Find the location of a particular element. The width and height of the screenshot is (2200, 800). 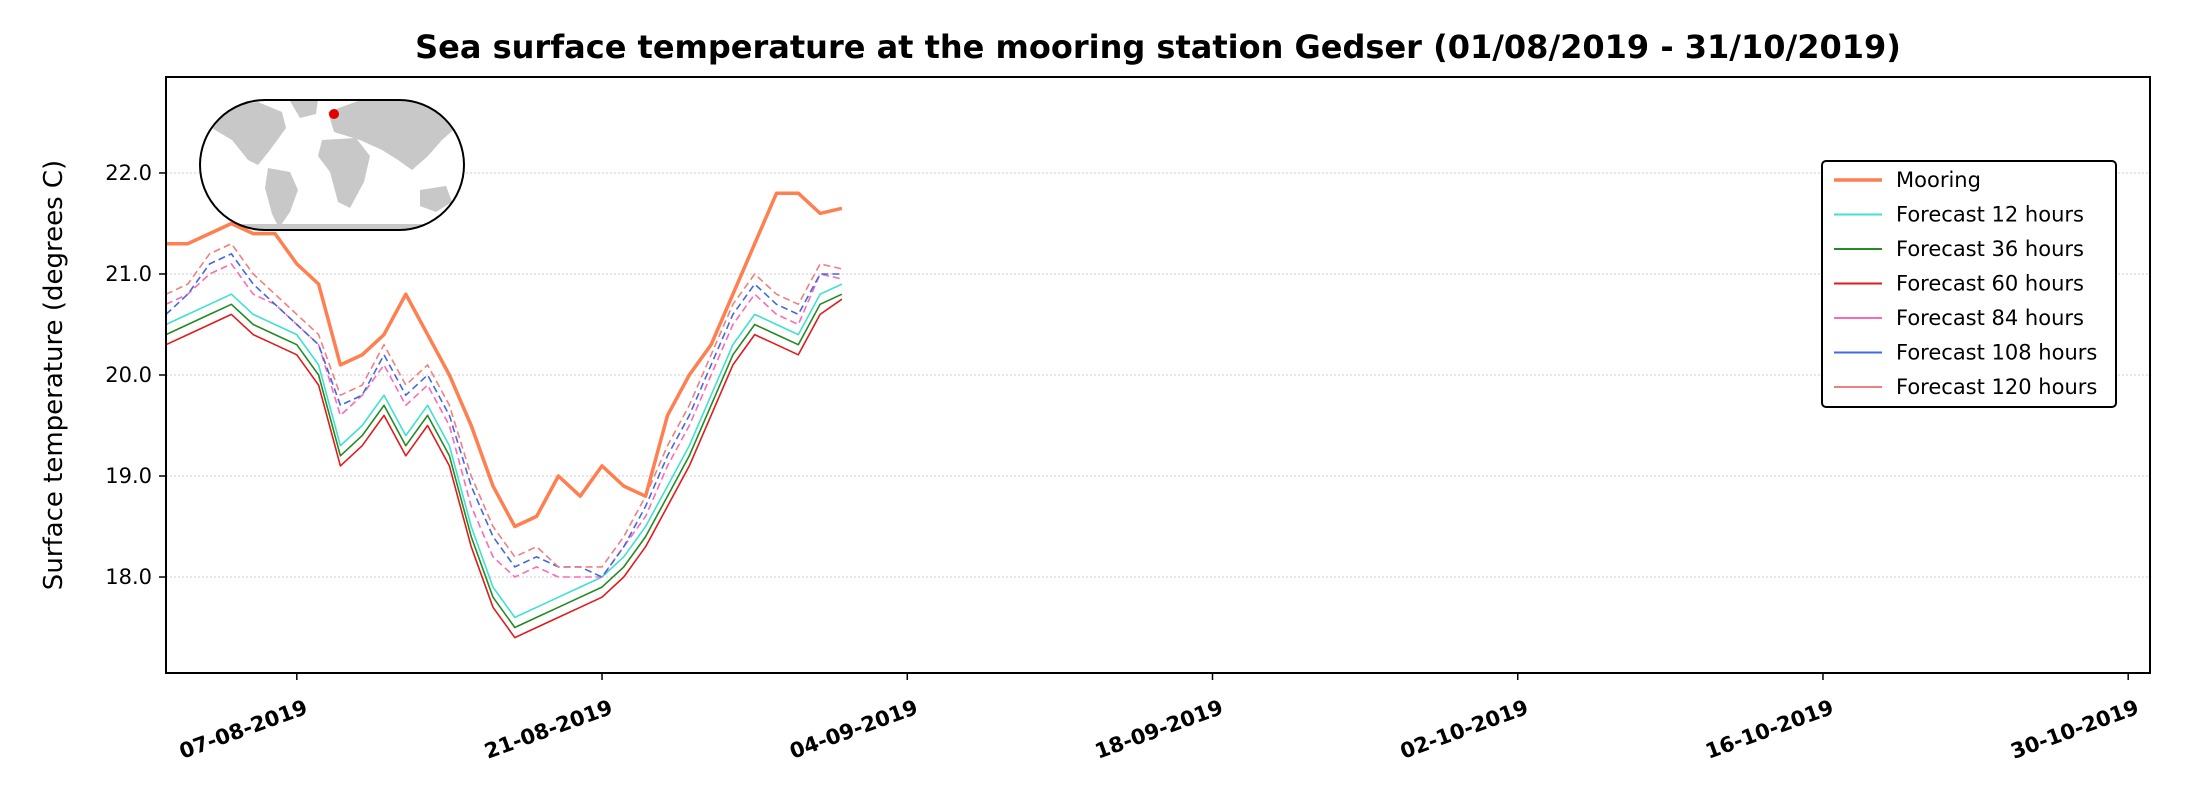

x-tick-label: 18-09-2019 is located at coordinates (1159, 729).